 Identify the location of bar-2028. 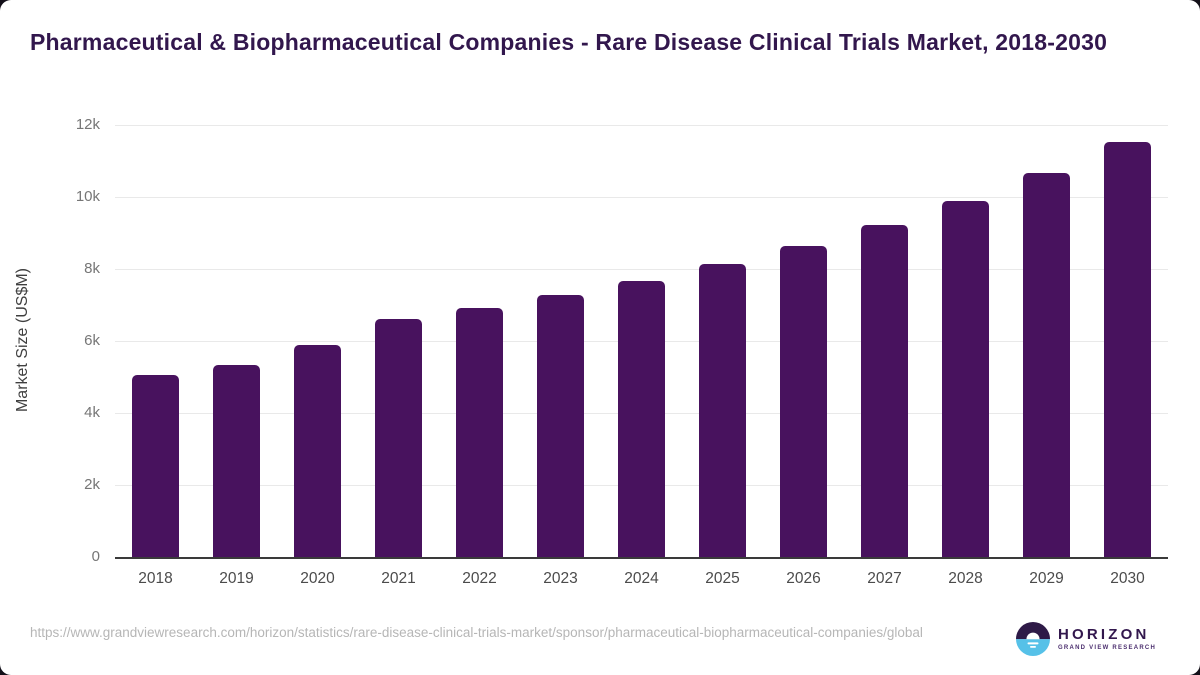
(965, 378).